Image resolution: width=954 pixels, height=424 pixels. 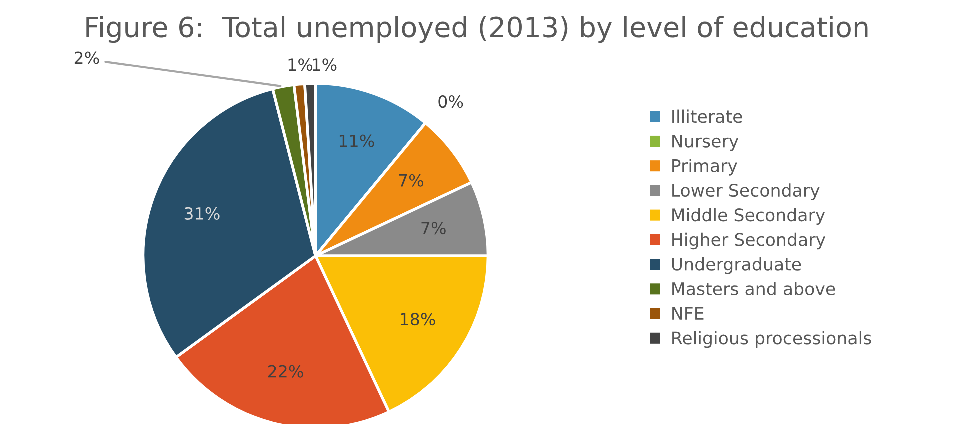 What do you see at coordinates (357, 141) in the screenshot?
I see `data-label: 11%` at bounding box center [357, 141].